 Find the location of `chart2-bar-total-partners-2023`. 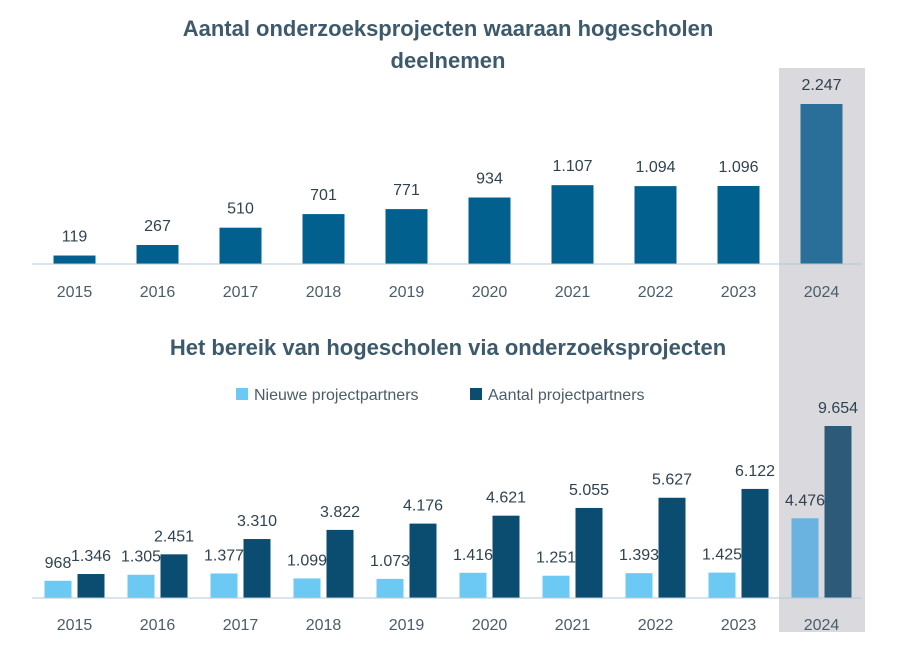

chart2-bar-total-partners-2023 is located at coordinates (755, 543).